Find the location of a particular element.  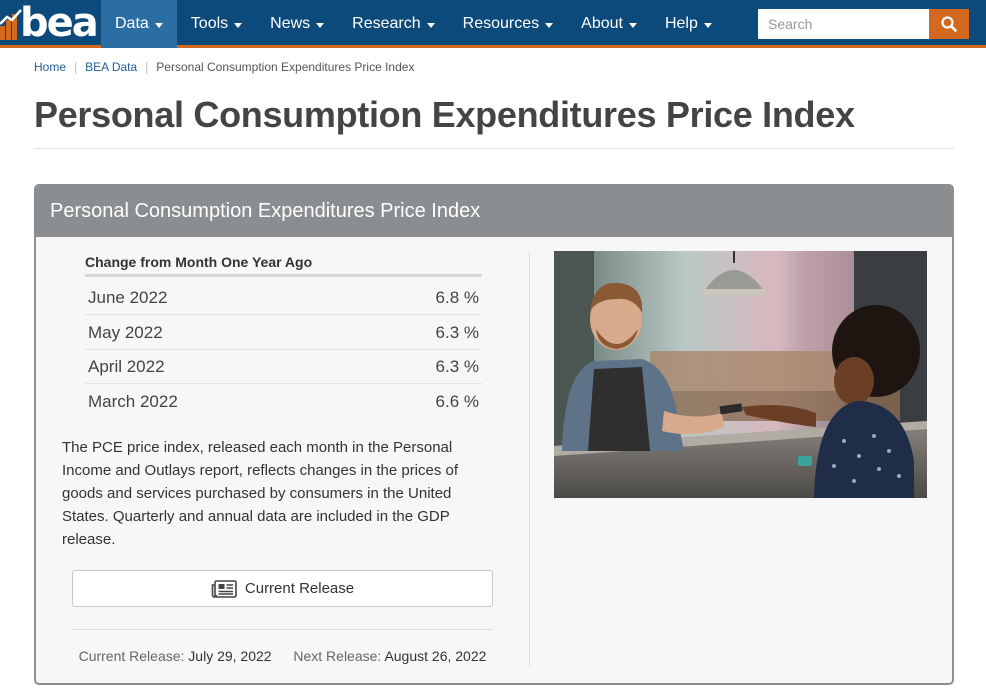

logo-text: bea is located at coordinates (59, 23).